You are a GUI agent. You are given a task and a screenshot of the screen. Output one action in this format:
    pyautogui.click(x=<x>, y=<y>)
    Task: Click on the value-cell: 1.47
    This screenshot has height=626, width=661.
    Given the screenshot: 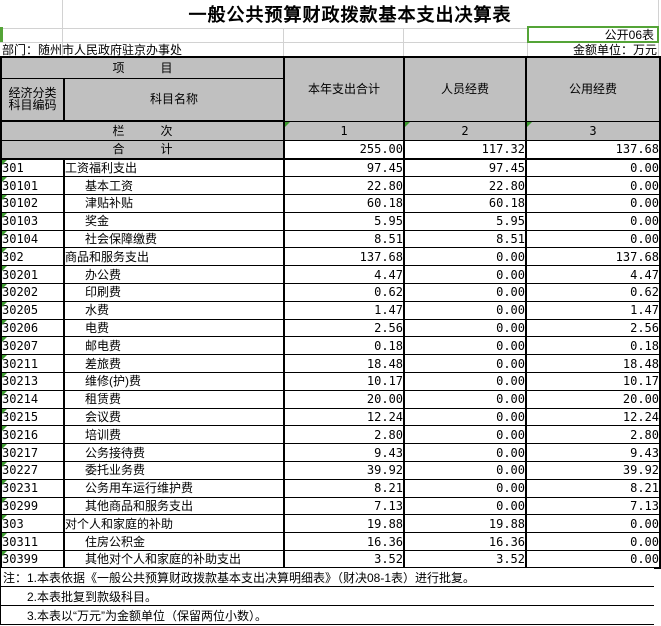 What is the action you would take?
    pyautogui.click(x=344, y=310)
    